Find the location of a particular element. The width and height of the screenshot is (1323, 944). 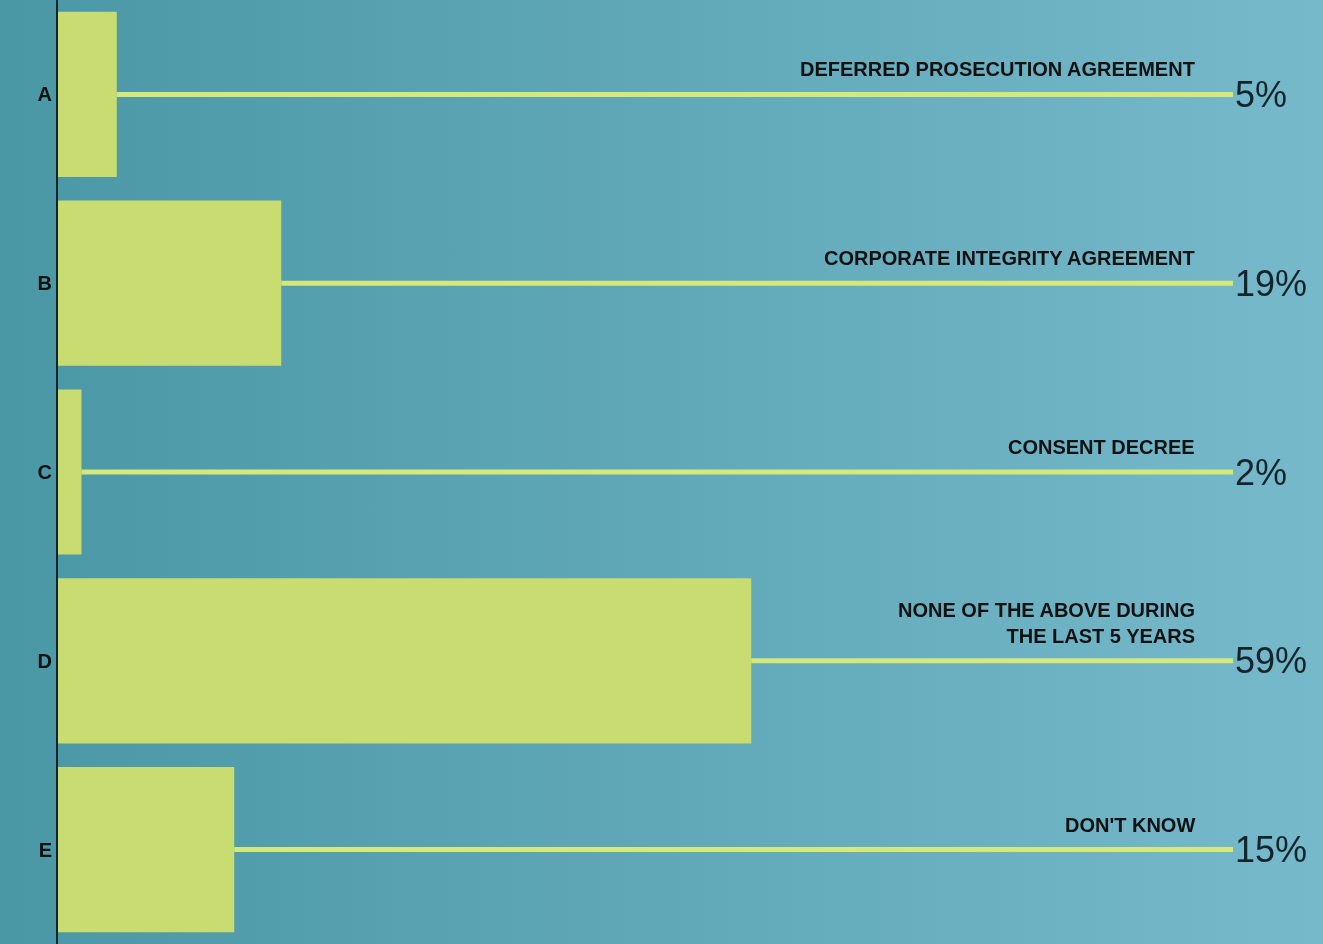

annotation: CONSENT DECREE is located at coordinates (1101, 447).